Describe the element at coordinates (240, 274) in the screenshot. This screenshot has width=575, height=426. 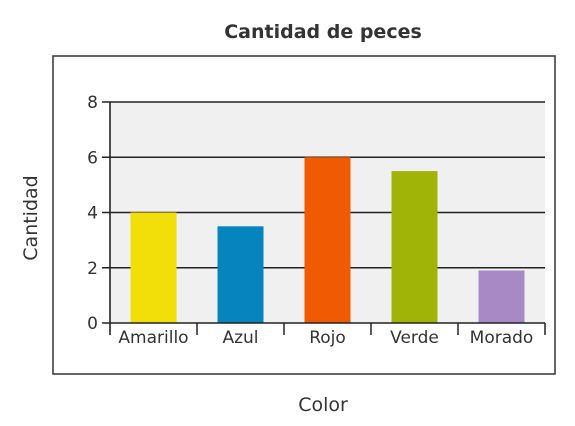
I see `bar-azul` at that location.